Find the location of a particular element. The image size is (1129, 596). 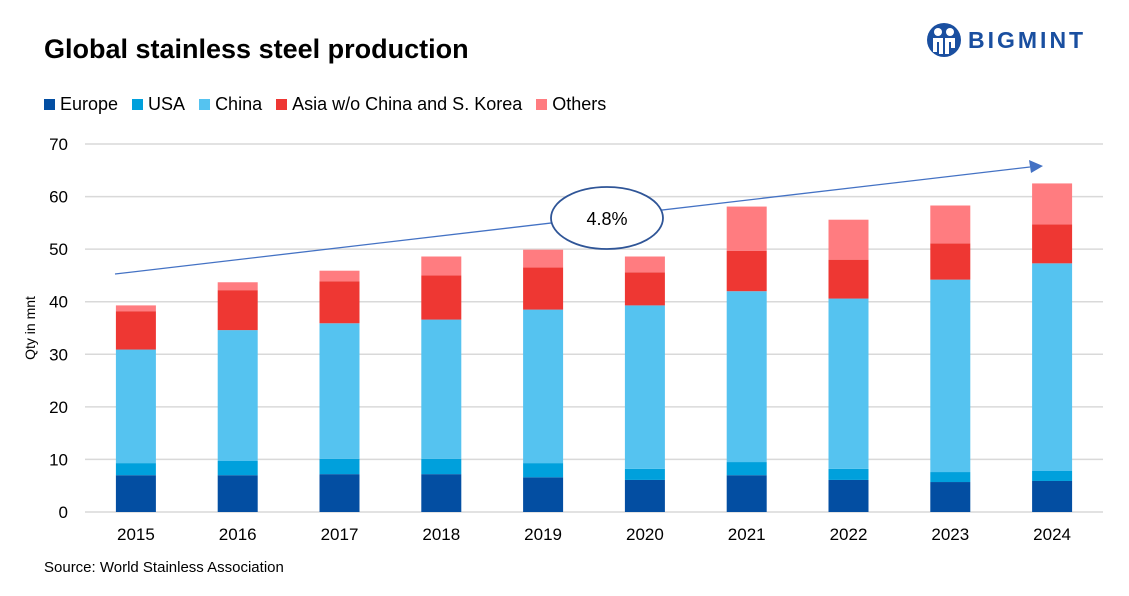

bar-segment-usa-2020 is located at coordinates (644, 474).